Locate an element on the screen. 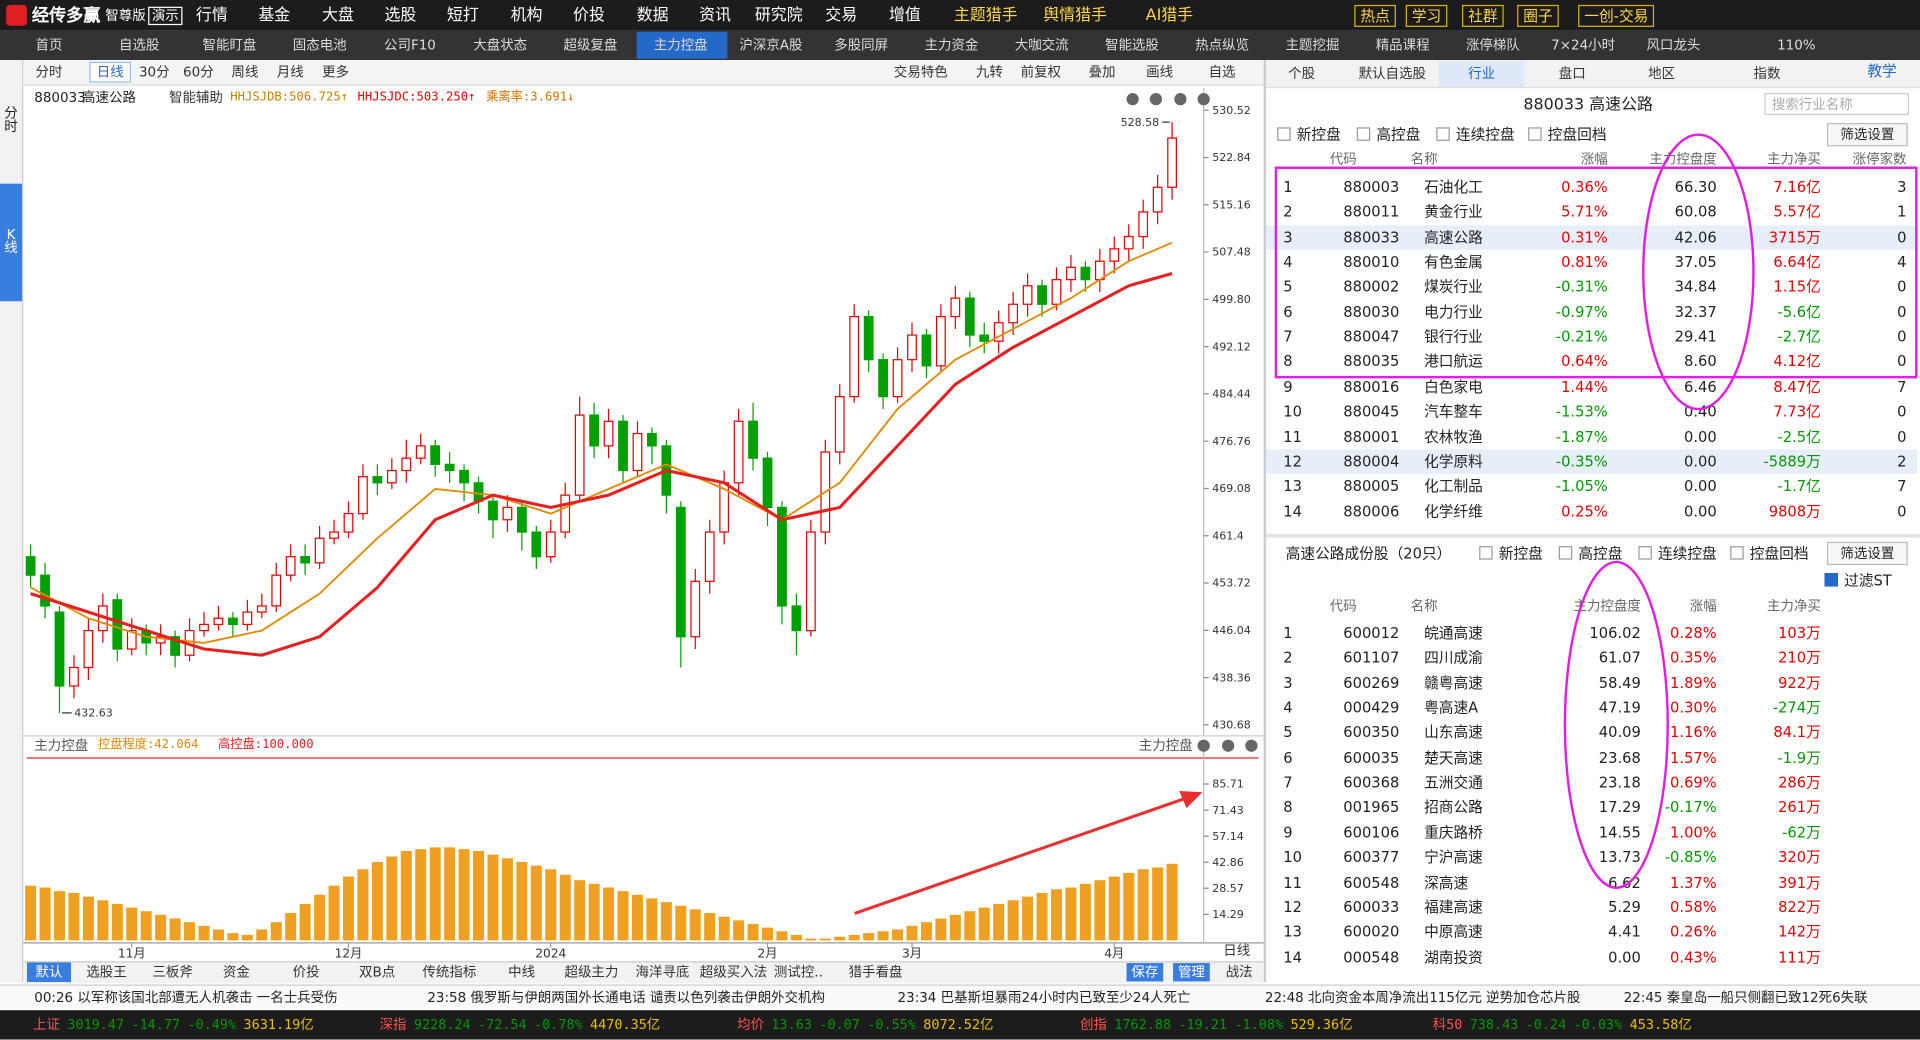 The height and width of the screenshot is (1040, 1920). indicator-tab: 海洋寻底 is located at coordinates (662, 972).